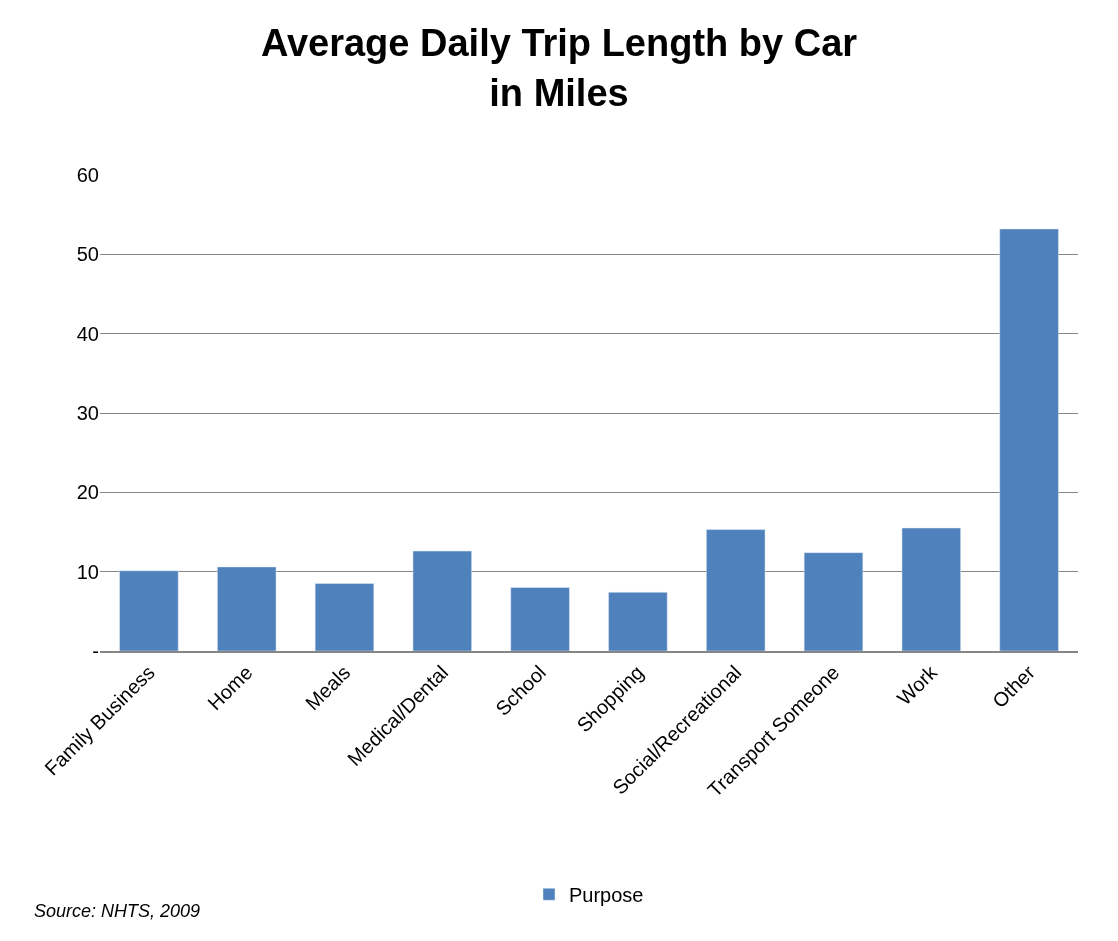  I want to click on chart-title: Average Daily Trip Length by Car in Miles, so click(559, 68).